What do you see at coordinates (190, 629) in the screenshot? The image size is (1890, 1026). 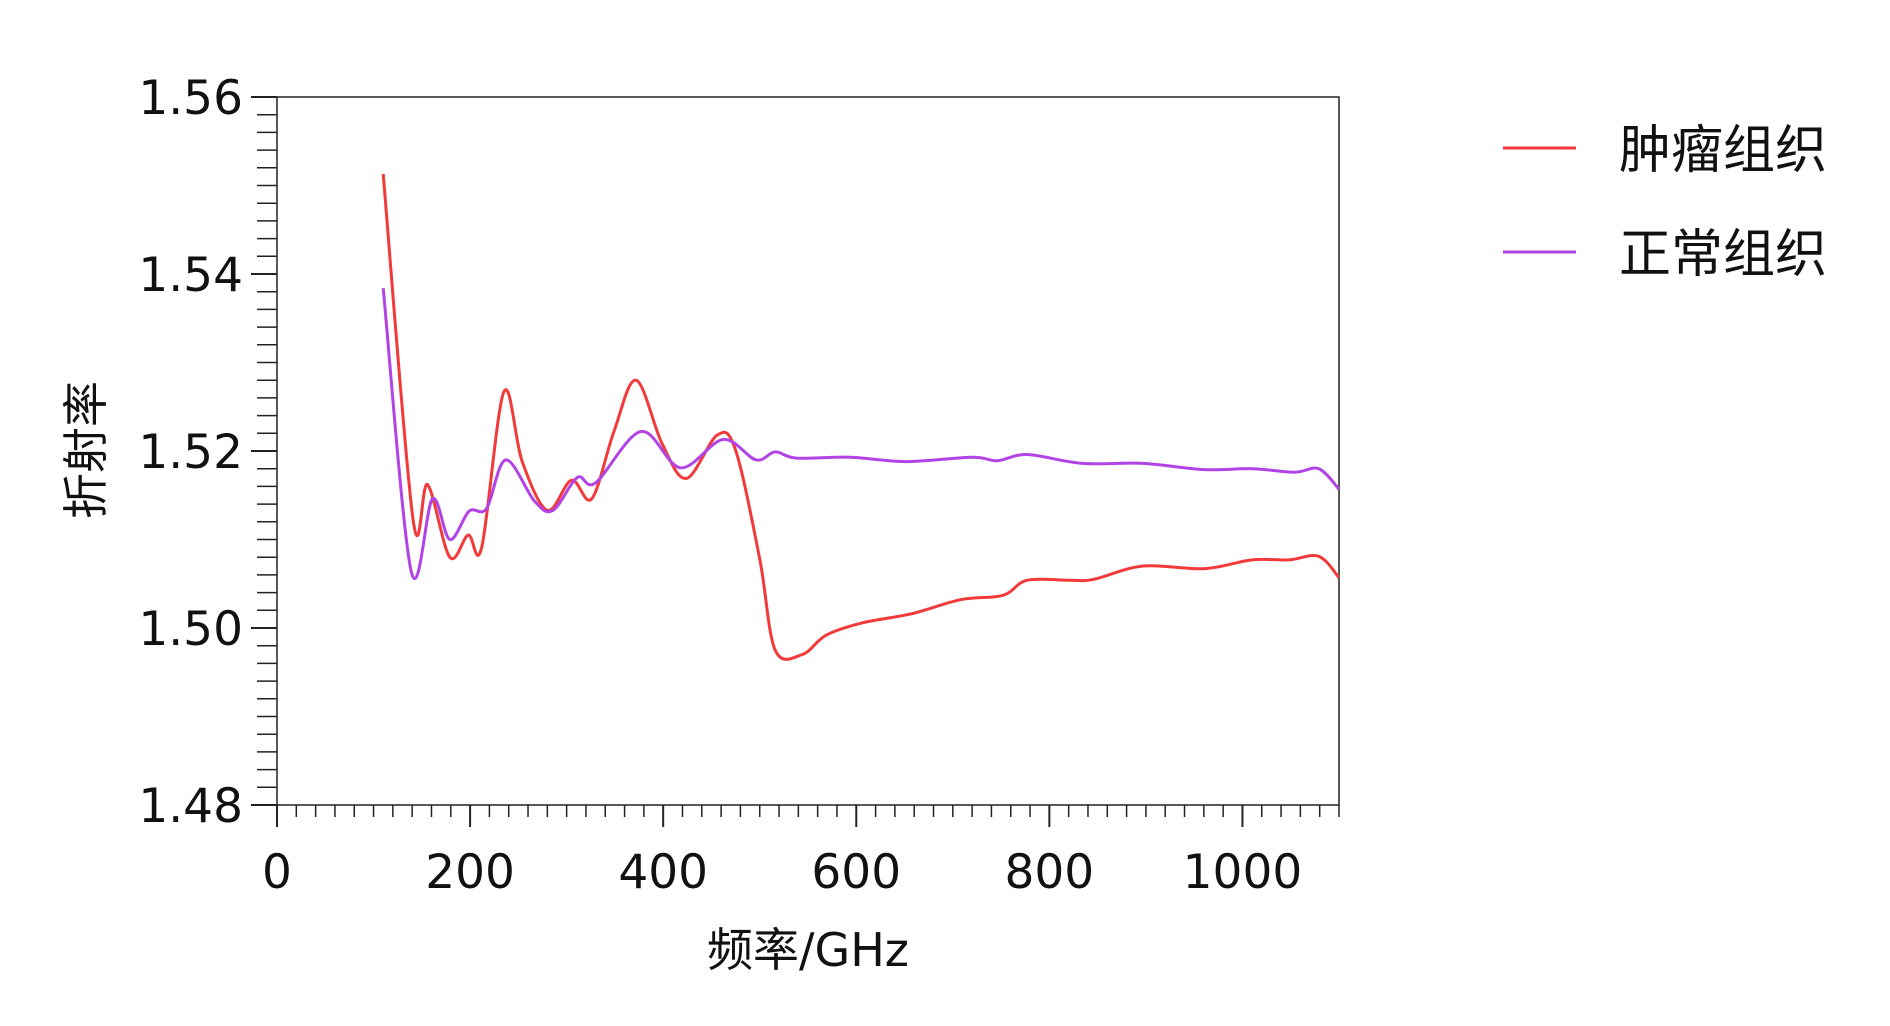 I see `y-tick-label: 1.50` at bounding box center [190, 629].